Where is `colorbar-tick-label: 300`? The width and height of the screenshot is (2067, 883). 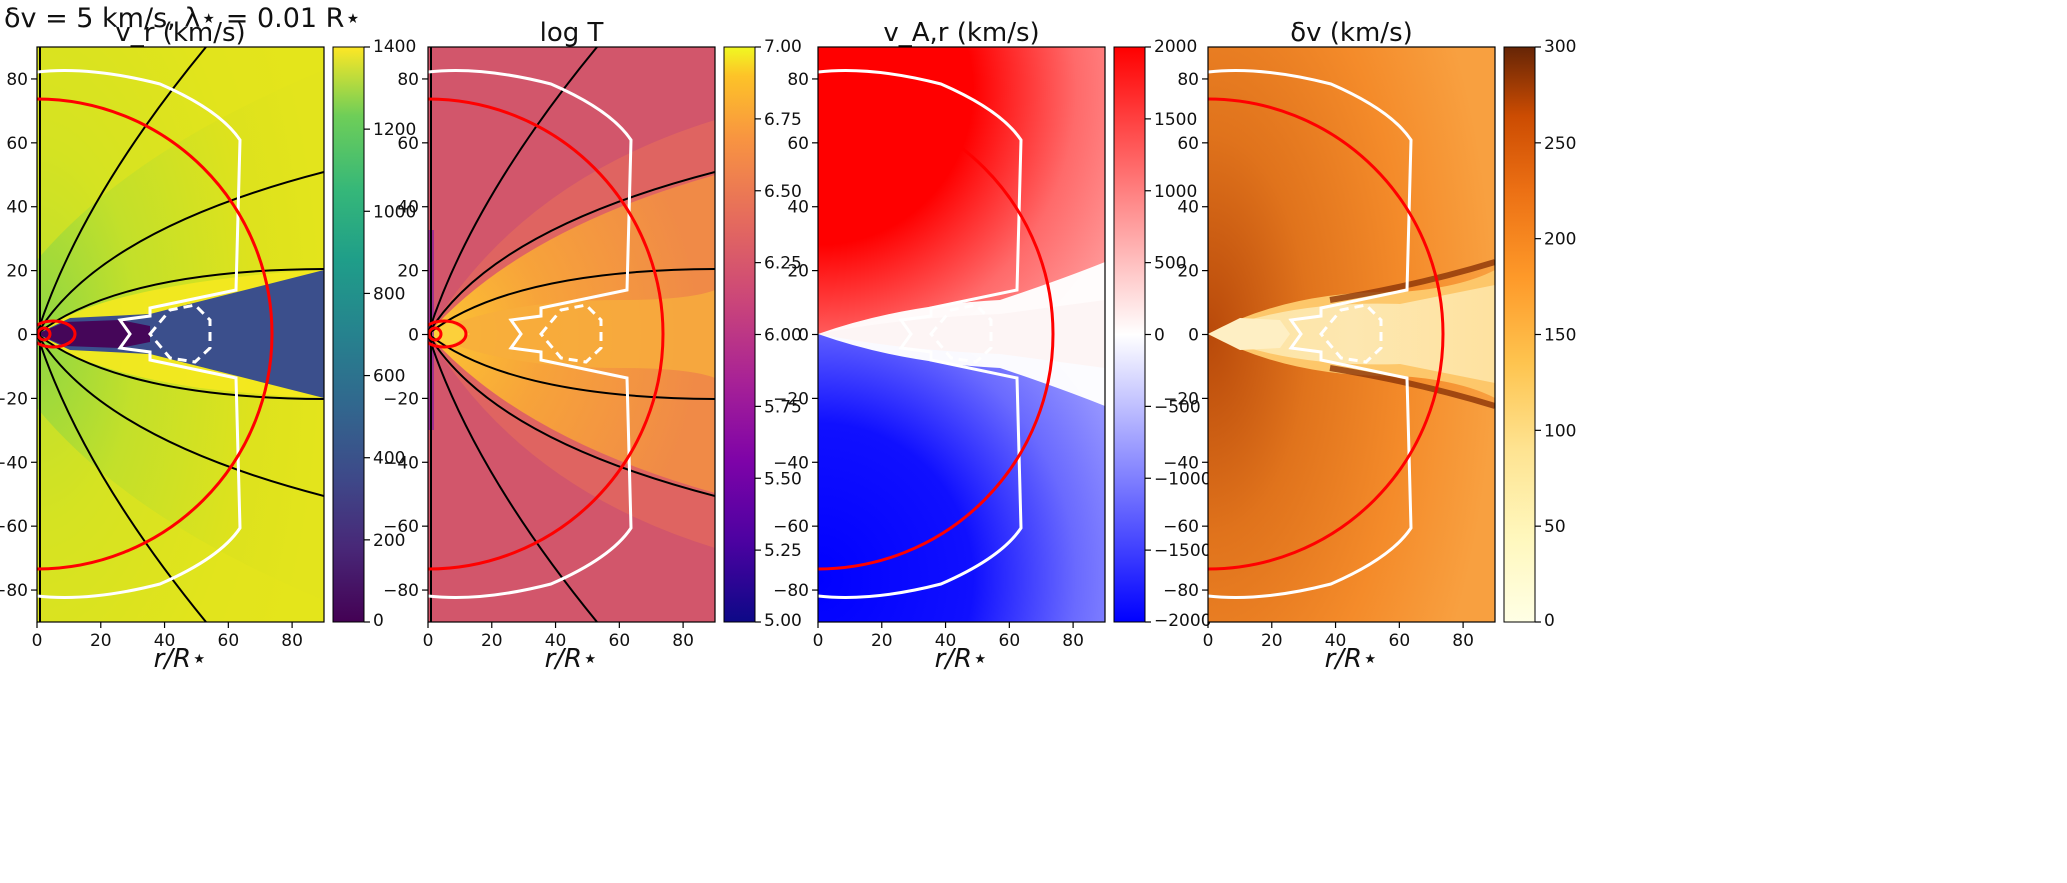
colorbar-tick-label: 300 is located at coordinates (1560, 47).